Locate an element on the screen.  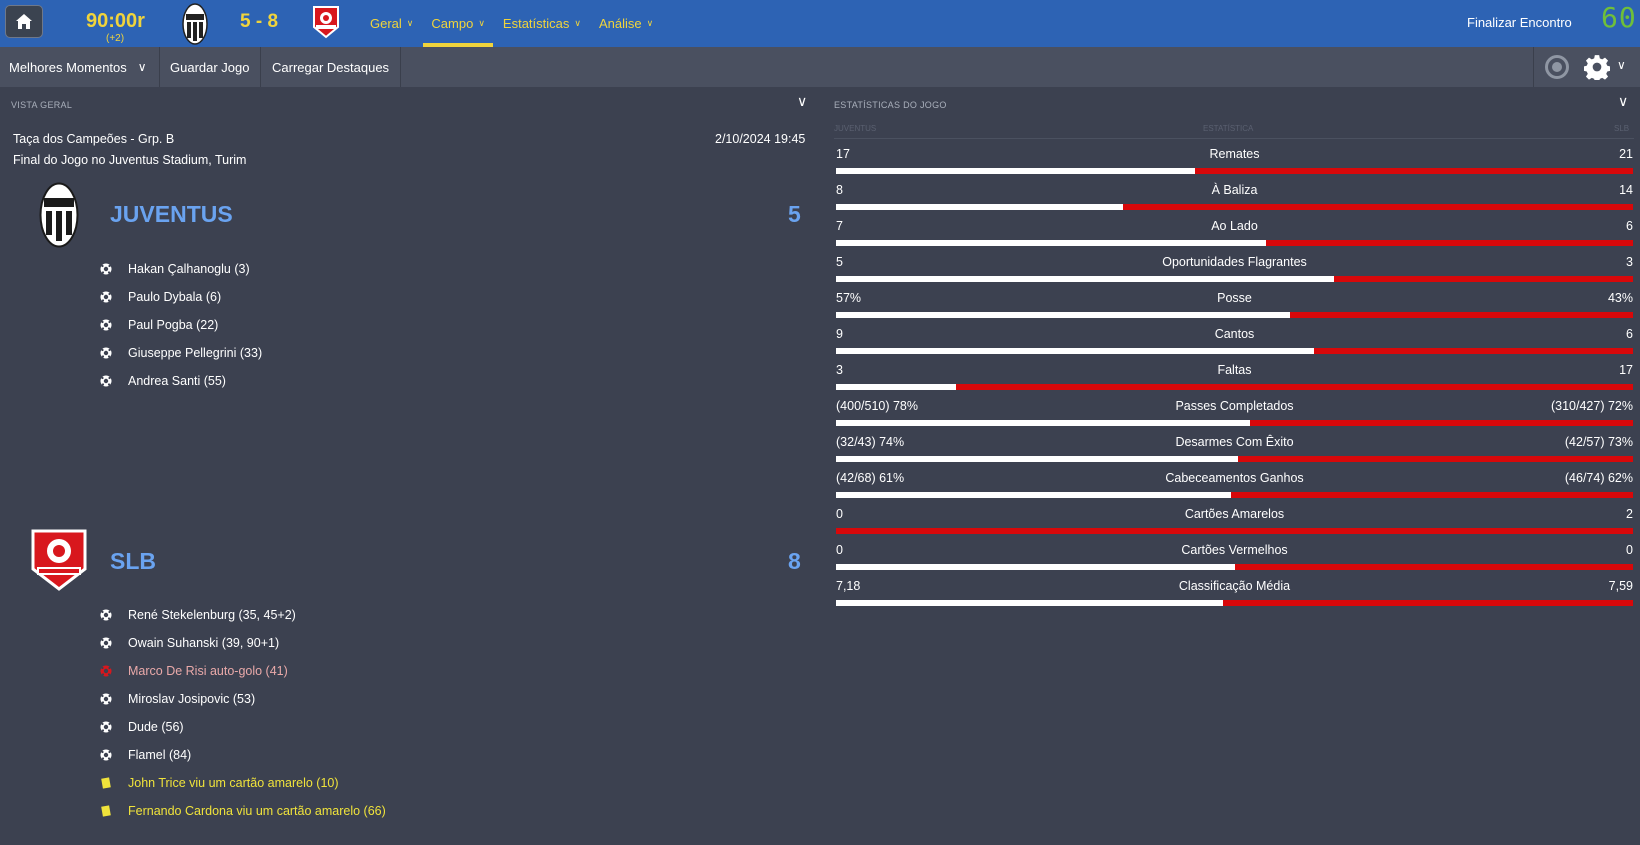
stats-col-away: SLB is located at coordinates (1622, 128).